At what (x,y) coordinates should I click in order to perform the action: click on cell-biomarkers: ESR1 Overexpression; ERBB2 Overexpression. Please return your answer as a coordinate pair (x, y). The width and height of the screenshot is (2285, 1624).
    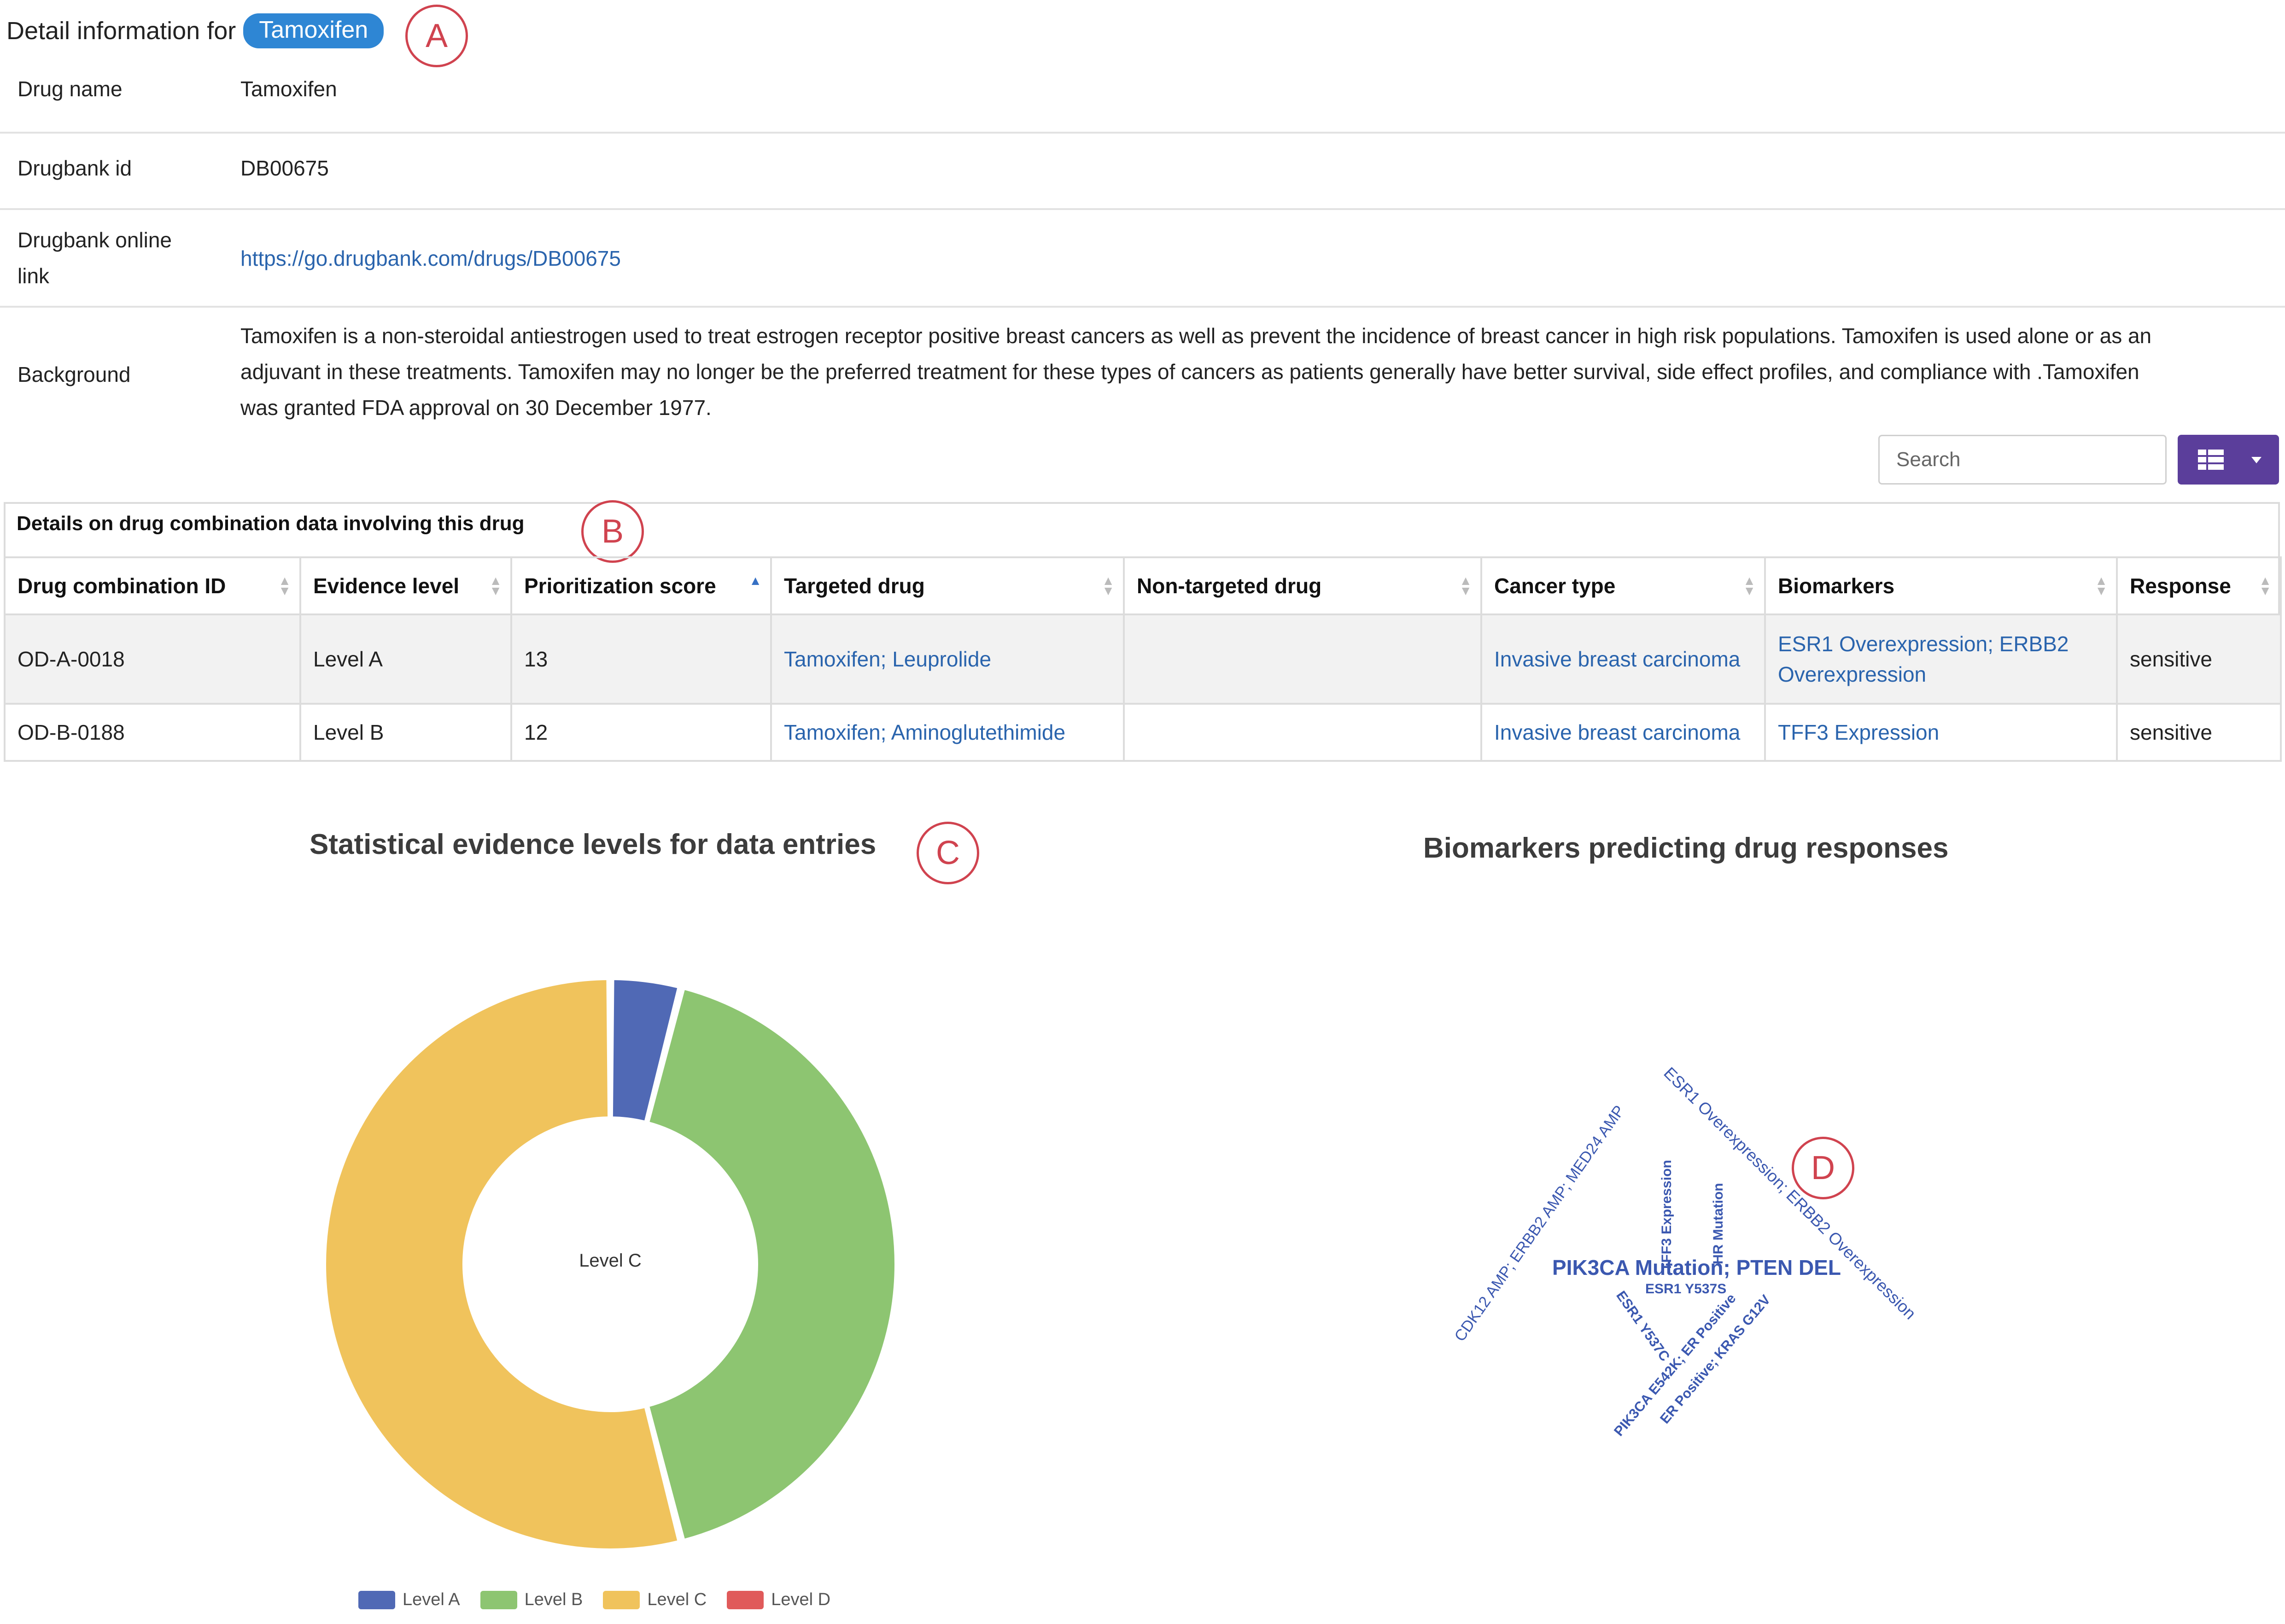
    Looking at the image, I should click on (1941, 659).